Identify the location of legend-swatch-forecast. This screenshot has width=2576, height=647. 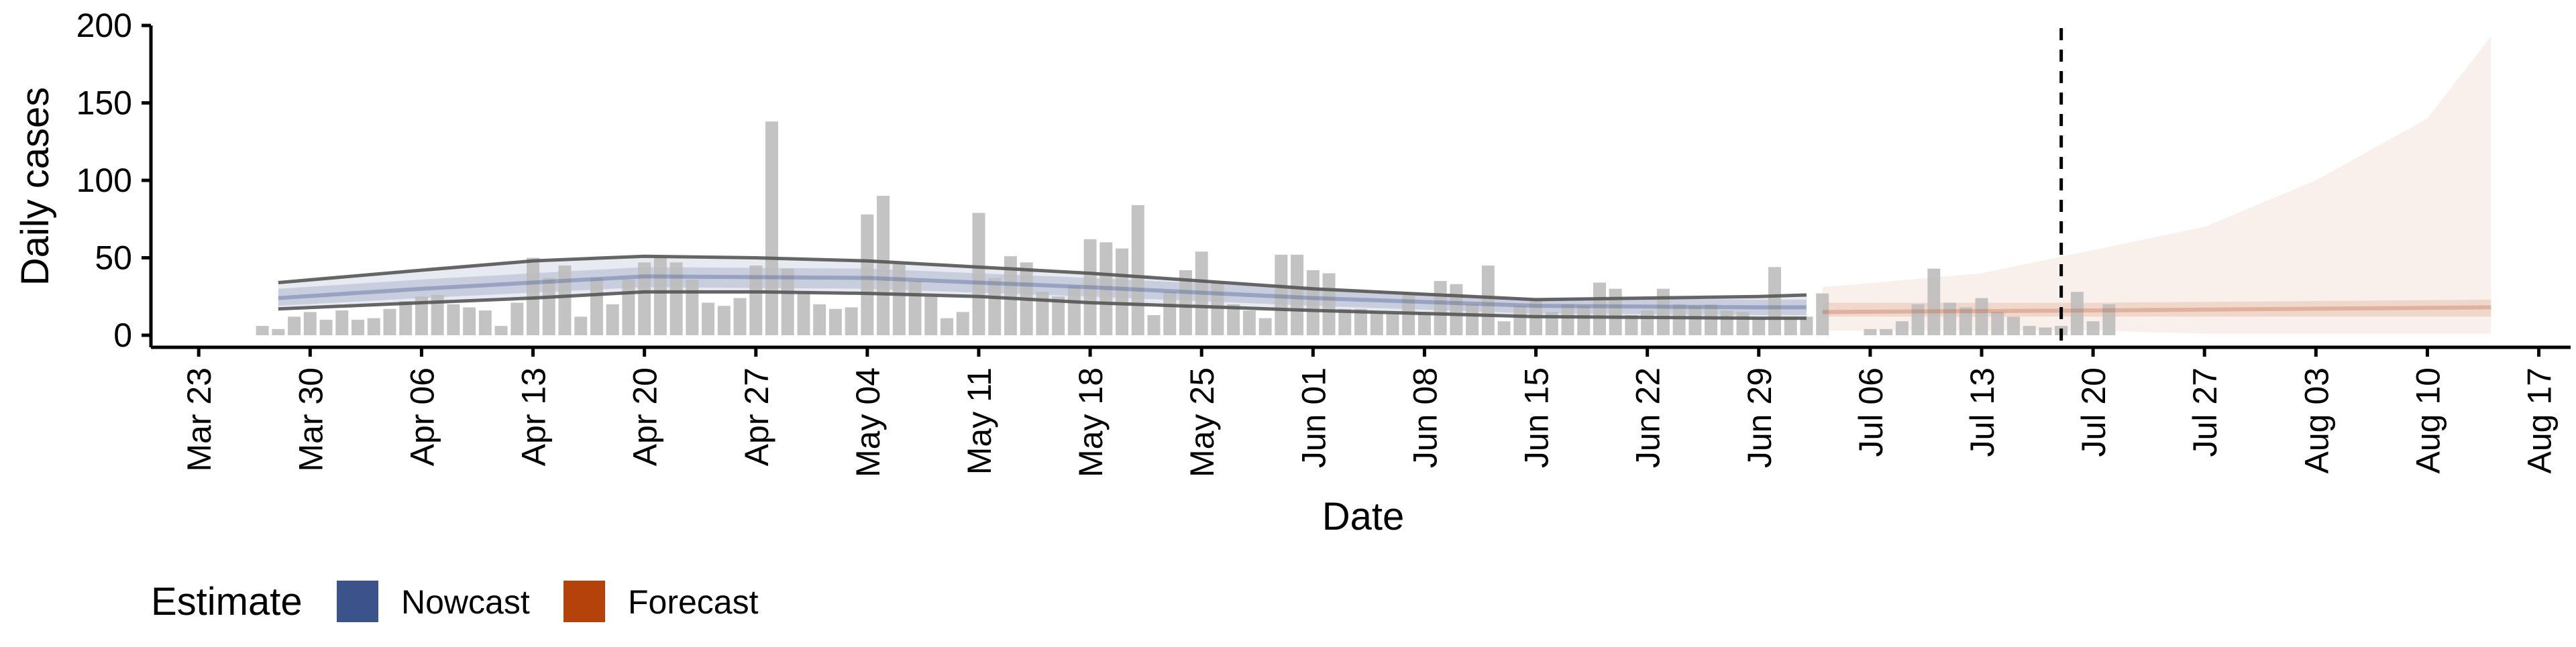
(584, 602).